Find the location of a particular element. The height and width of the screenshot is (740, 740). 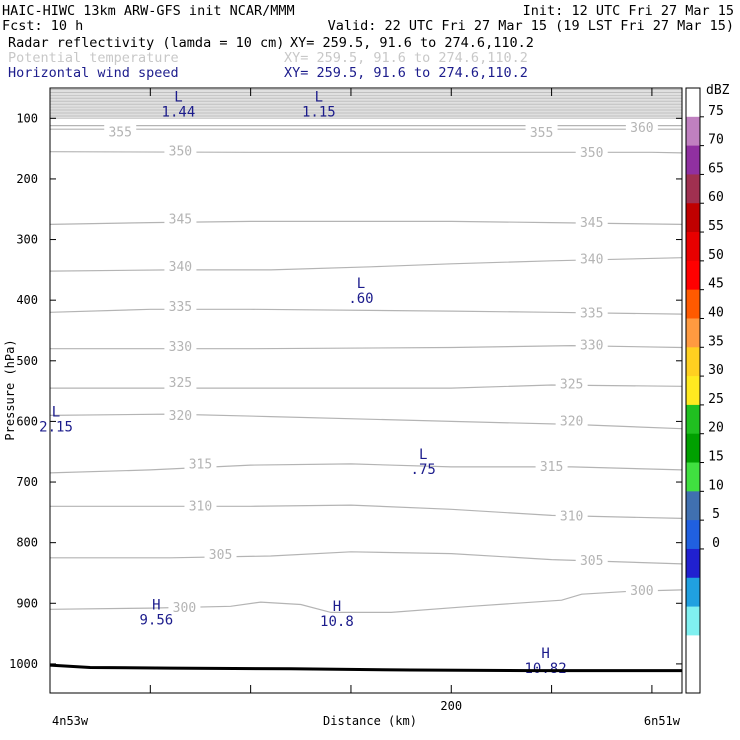

theta-label-335: 335 is located at coordinates (180, 307).